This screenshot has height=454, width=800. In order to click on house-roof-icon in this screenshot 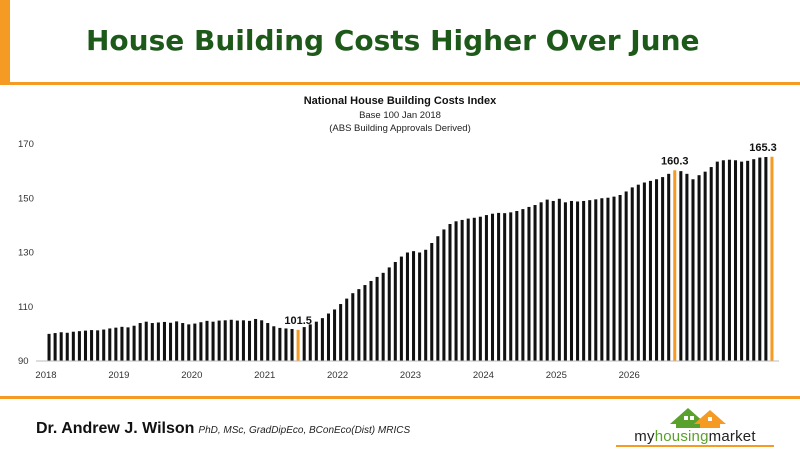, I will do `click(698, 418)`.